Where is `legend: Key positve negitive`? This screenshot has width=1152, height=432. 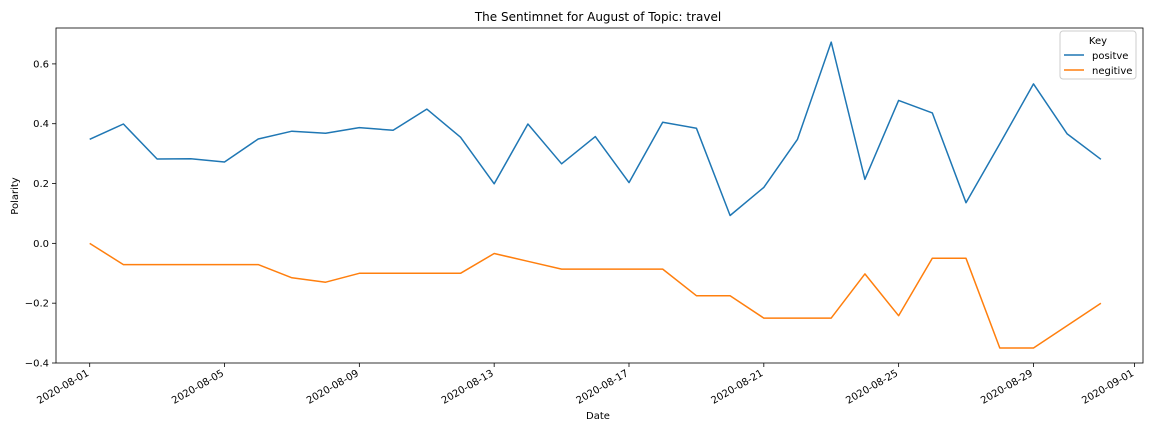 legend: Key positve negitive is located at coordinates (1098, 55).